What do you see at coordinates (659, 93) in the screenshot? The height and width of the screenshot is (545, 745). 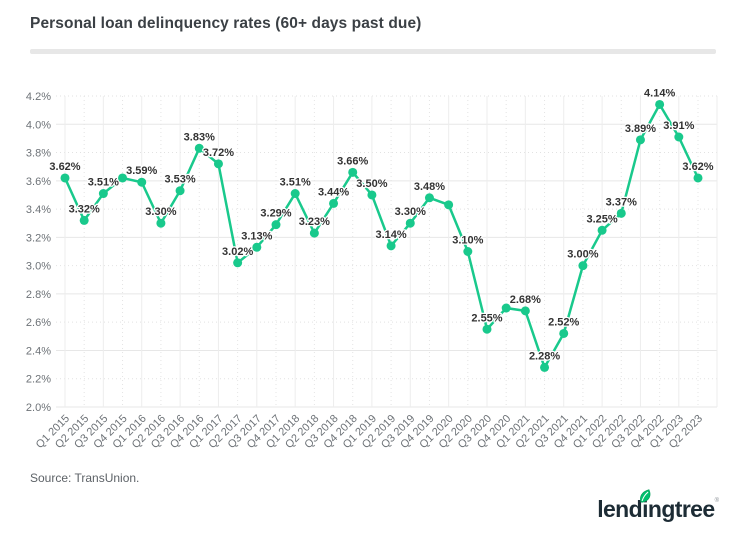 I see `data-point-label: 4.14%` at bounding box center [659, 93].